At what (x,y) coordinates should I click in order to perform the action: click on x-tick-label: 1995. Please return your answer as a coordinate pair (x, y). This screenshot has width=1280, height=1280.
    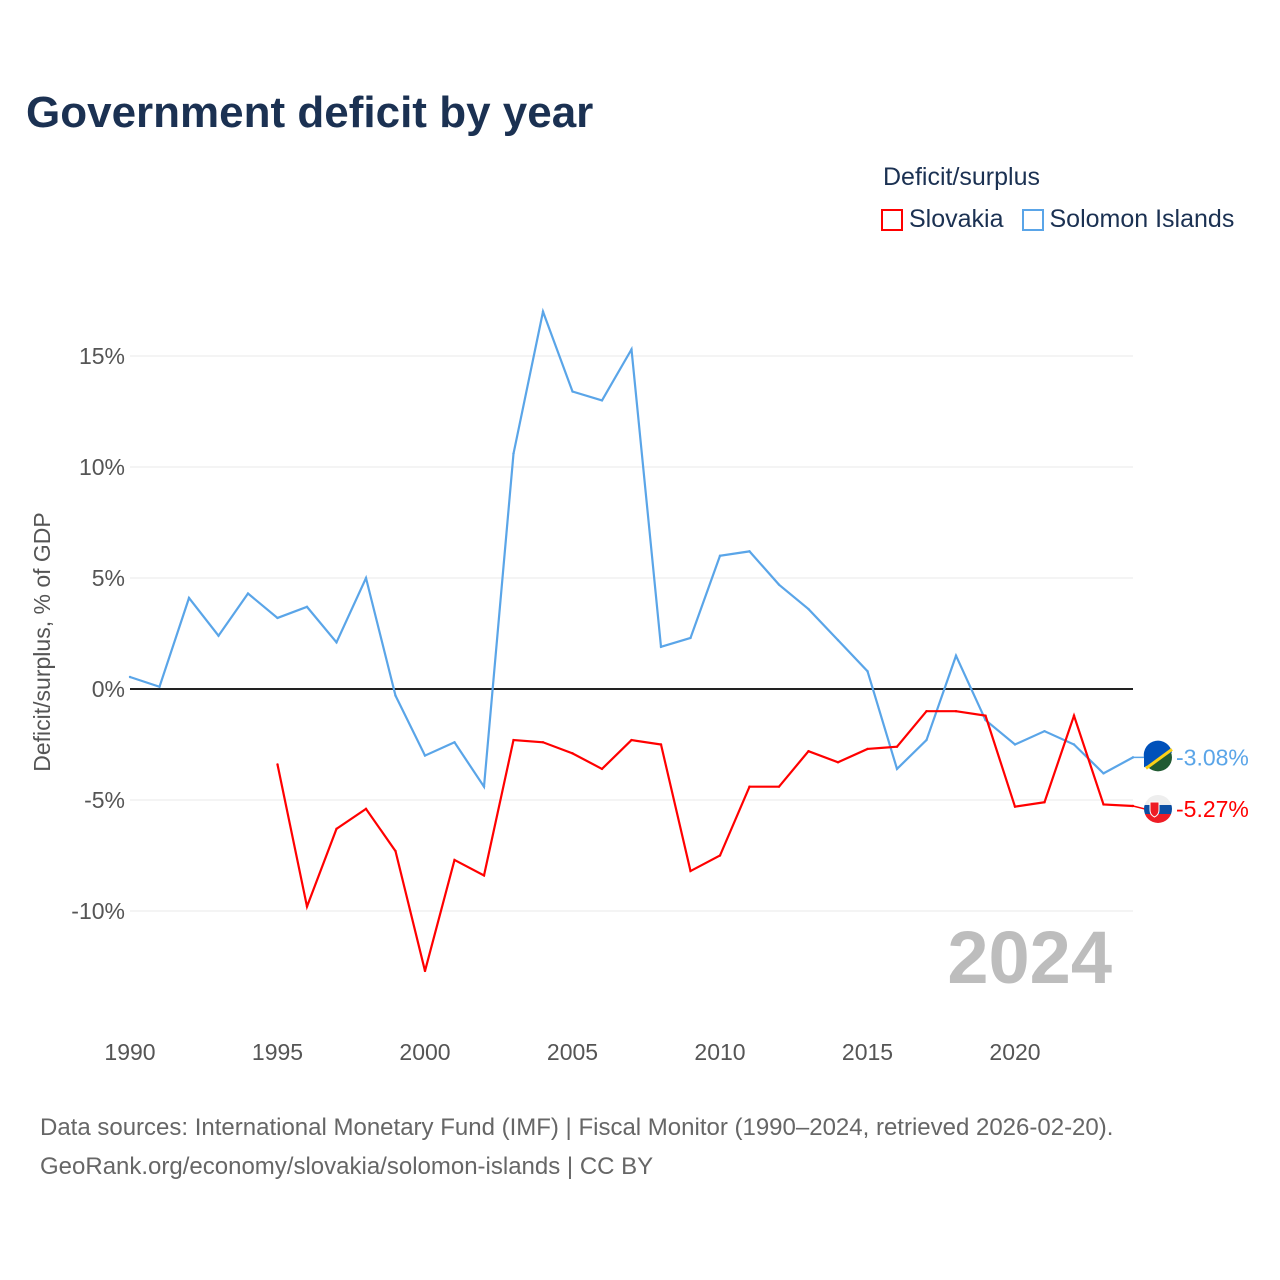
    Looking at the image, I should click on (277, 1052).